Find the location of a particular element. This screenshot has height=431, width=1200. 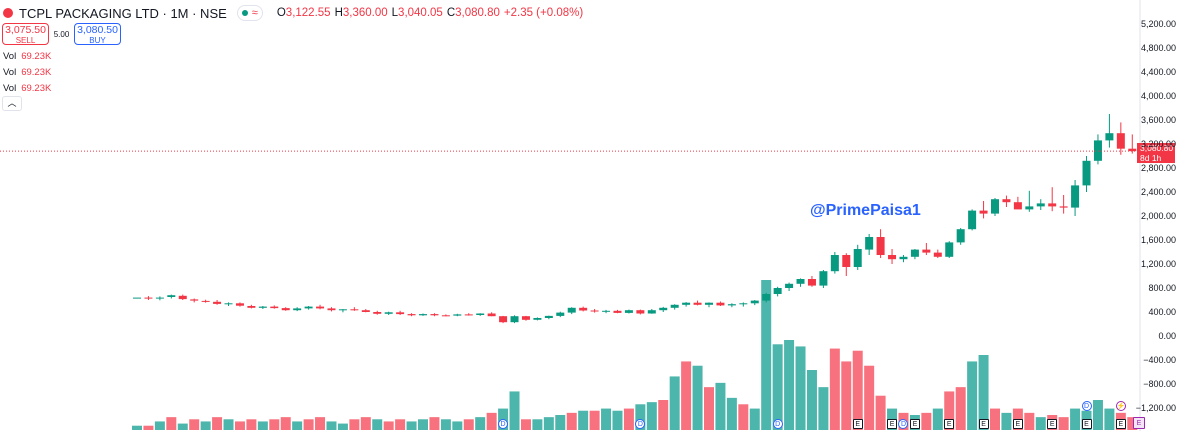

price-axis-tick: −400.00 is located at coordinates (1159, 360).